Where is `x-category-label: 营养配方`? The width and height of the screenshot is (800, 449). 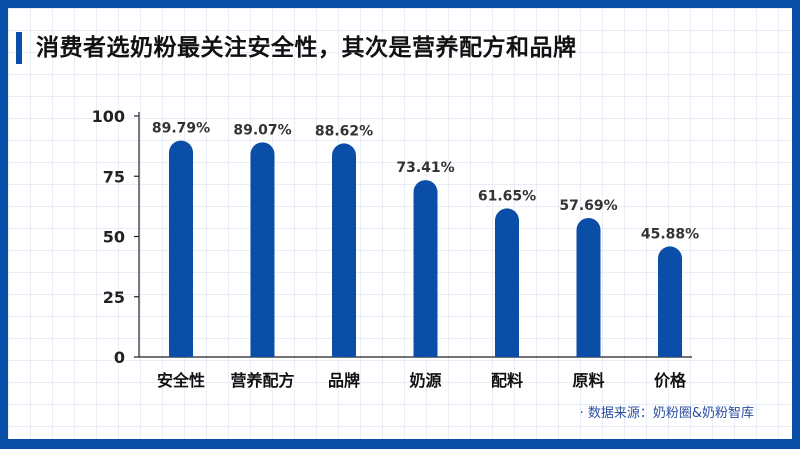
x-category-label: 营养配方 is located at coordinates (262, 380).